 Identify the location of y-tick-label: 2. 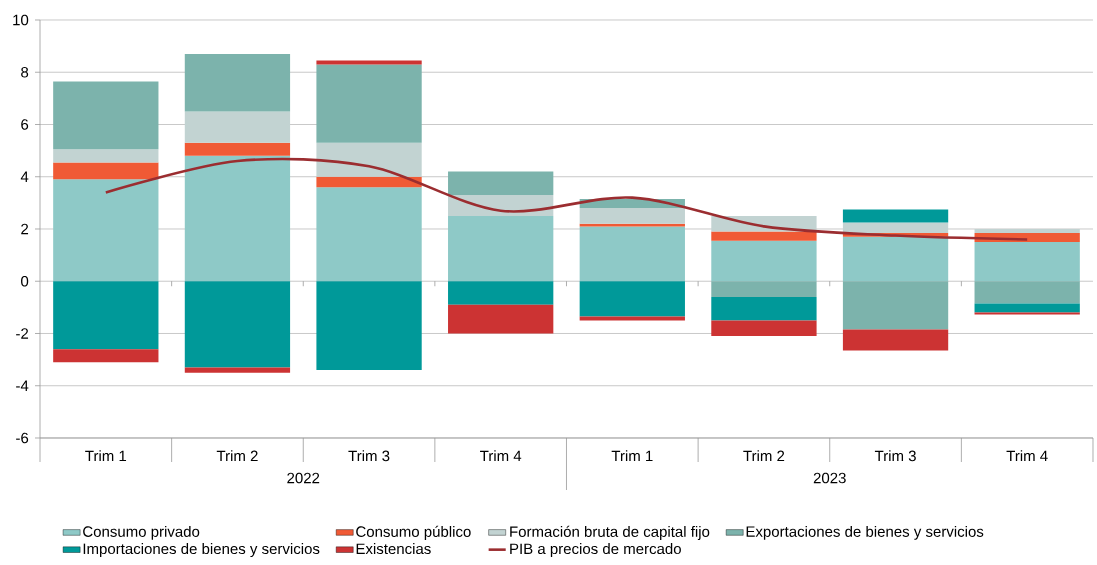
(25, 229).